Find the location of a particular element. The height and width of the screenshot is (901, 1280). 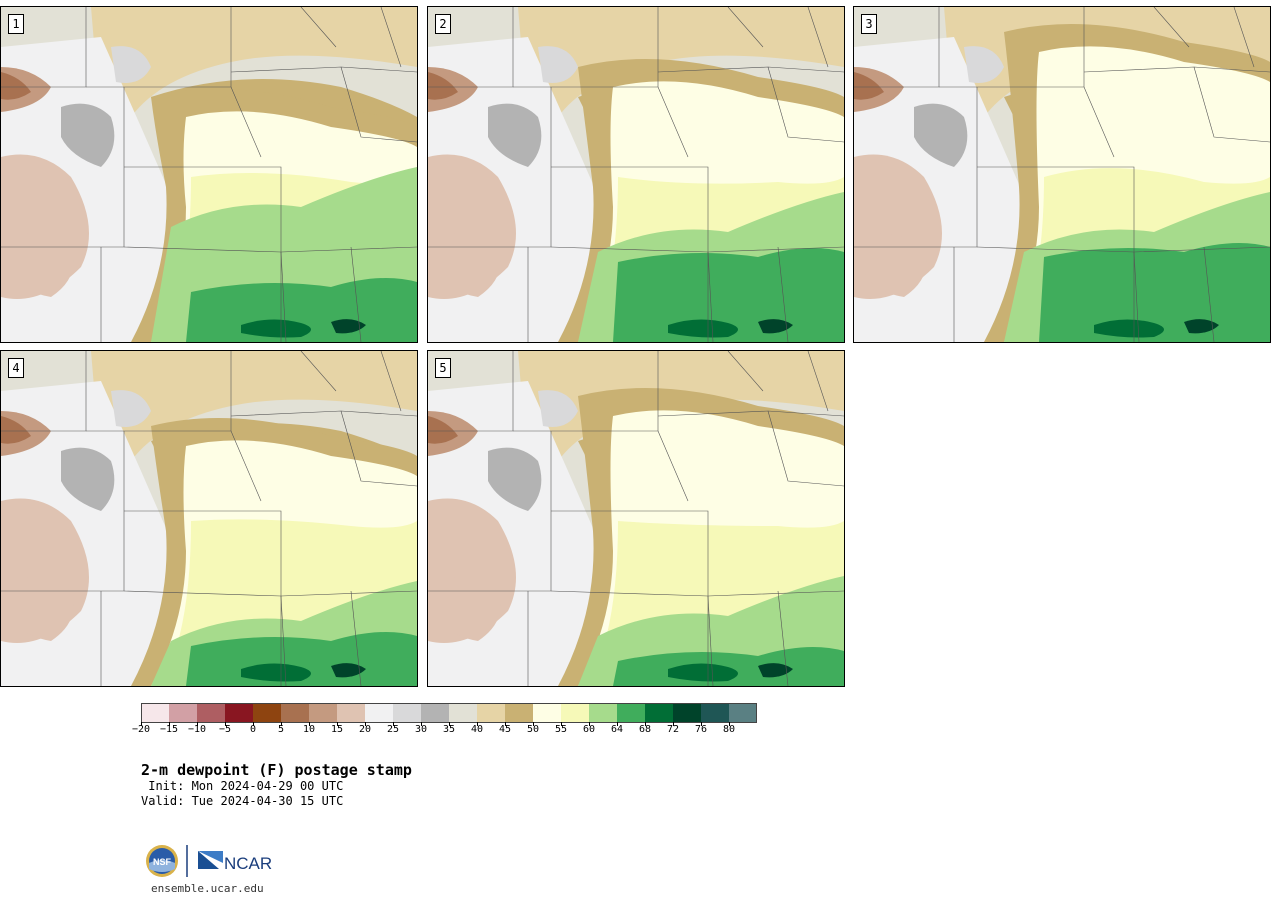

map-panel-2: 2 is located at coordinates (636, 174).